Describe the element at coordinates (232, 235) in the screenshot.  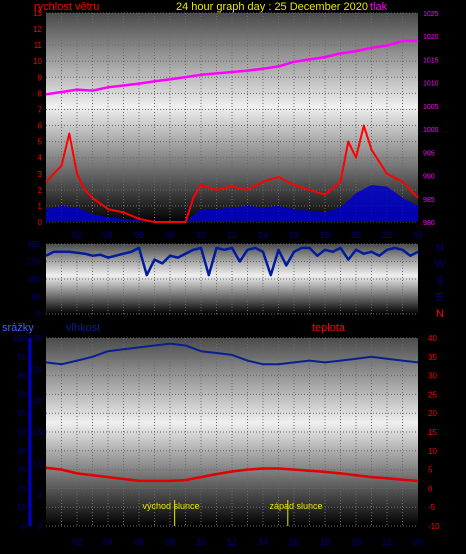
I see `x-tick-label-top: 12` at that location.